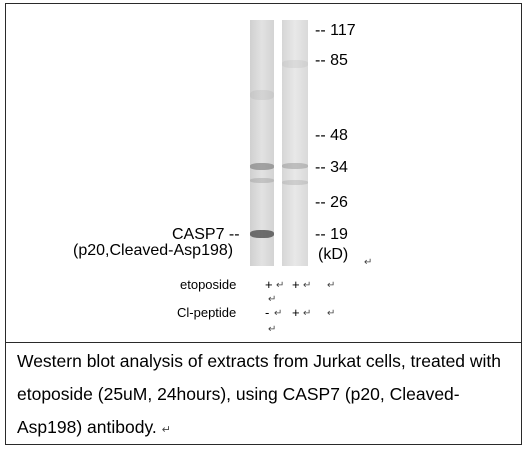 This screenshot has width=529, height=452. What do you see at coordinates (269, 284) in the screenshot?
I see `etoposide-lane1: +` at bounding box center [269, 284].